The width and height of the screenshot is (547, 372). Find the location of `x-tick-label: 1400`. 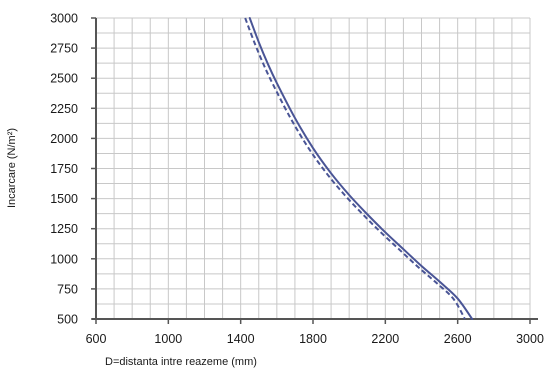

x-tick-label: 1400 is located at coordinates (241, 339).